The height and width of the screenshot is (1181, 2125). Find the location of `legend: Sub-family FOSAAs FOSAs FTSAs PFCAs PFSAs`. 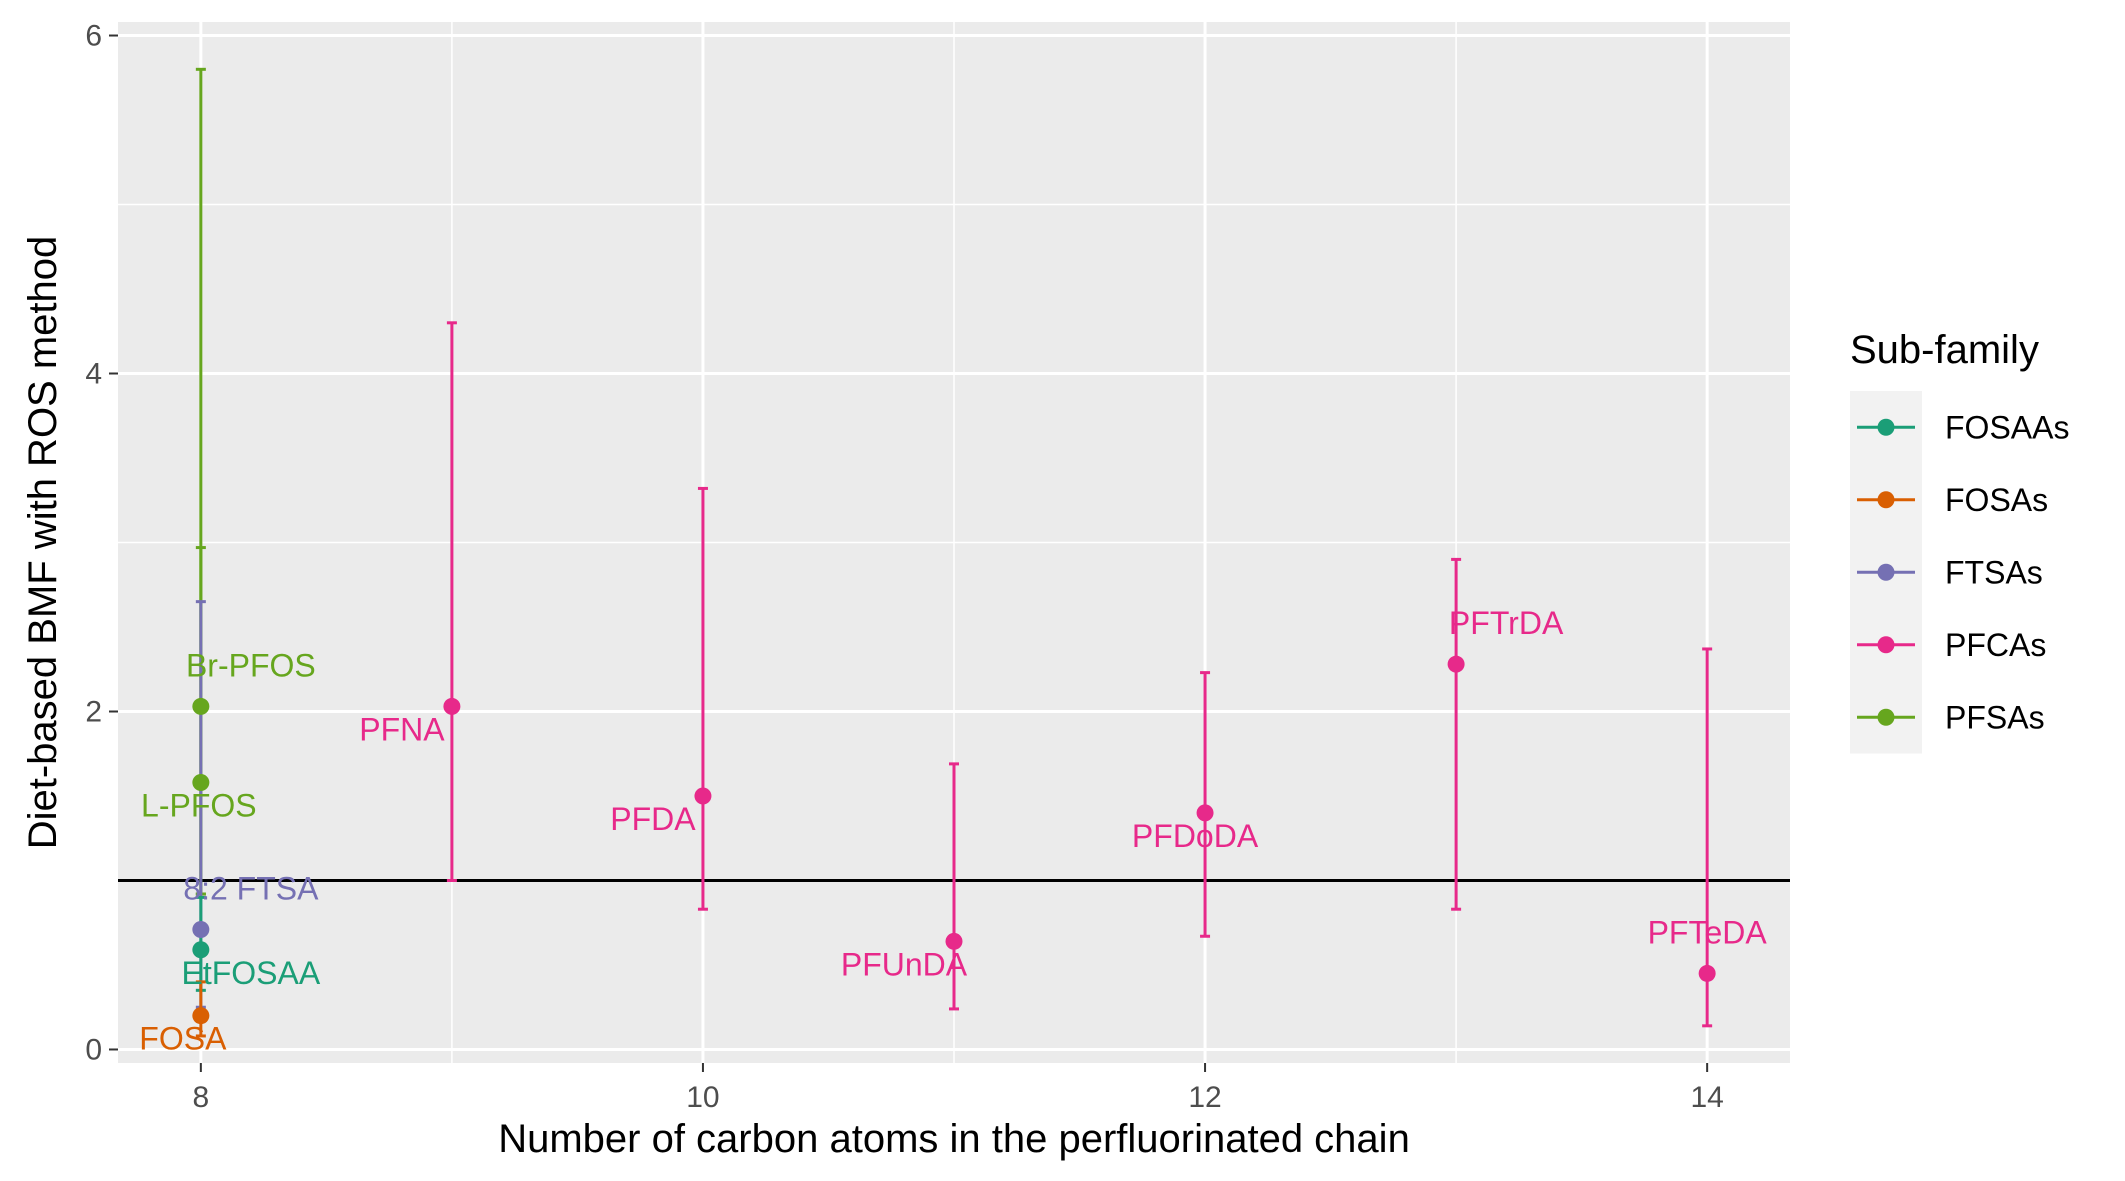

legend: Sub-family FOSAAs FOSAs FTSAs PFCAs PFSAs is located at coordinates (1959, 541).